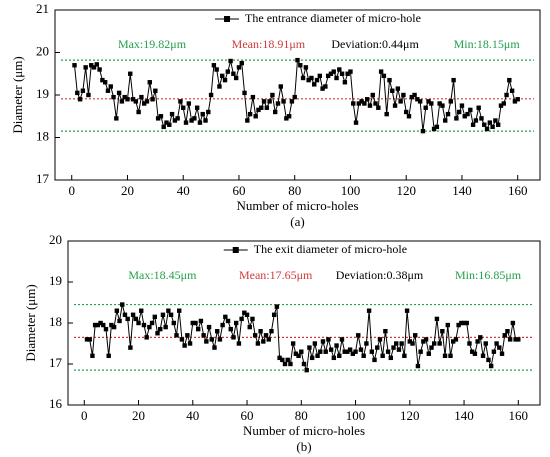  I want to click on annotation: Max:19.82μm, so click(152, 44).